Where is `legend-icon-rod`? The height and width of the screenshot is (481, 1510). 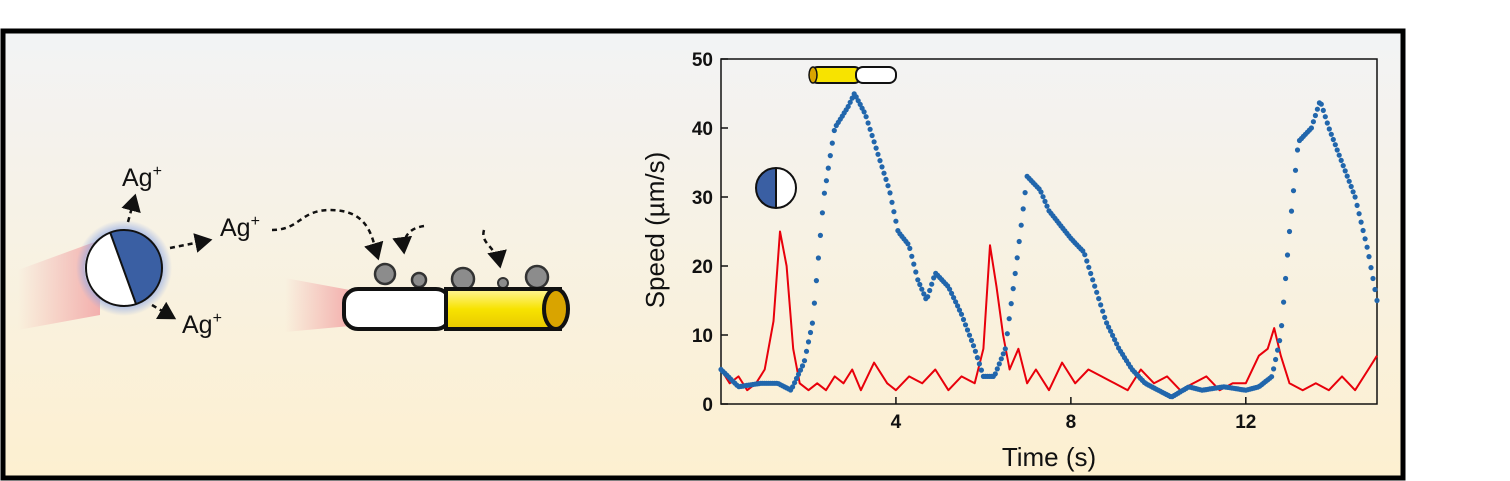
legend-icon-rod is located at coordinates (852, 75).